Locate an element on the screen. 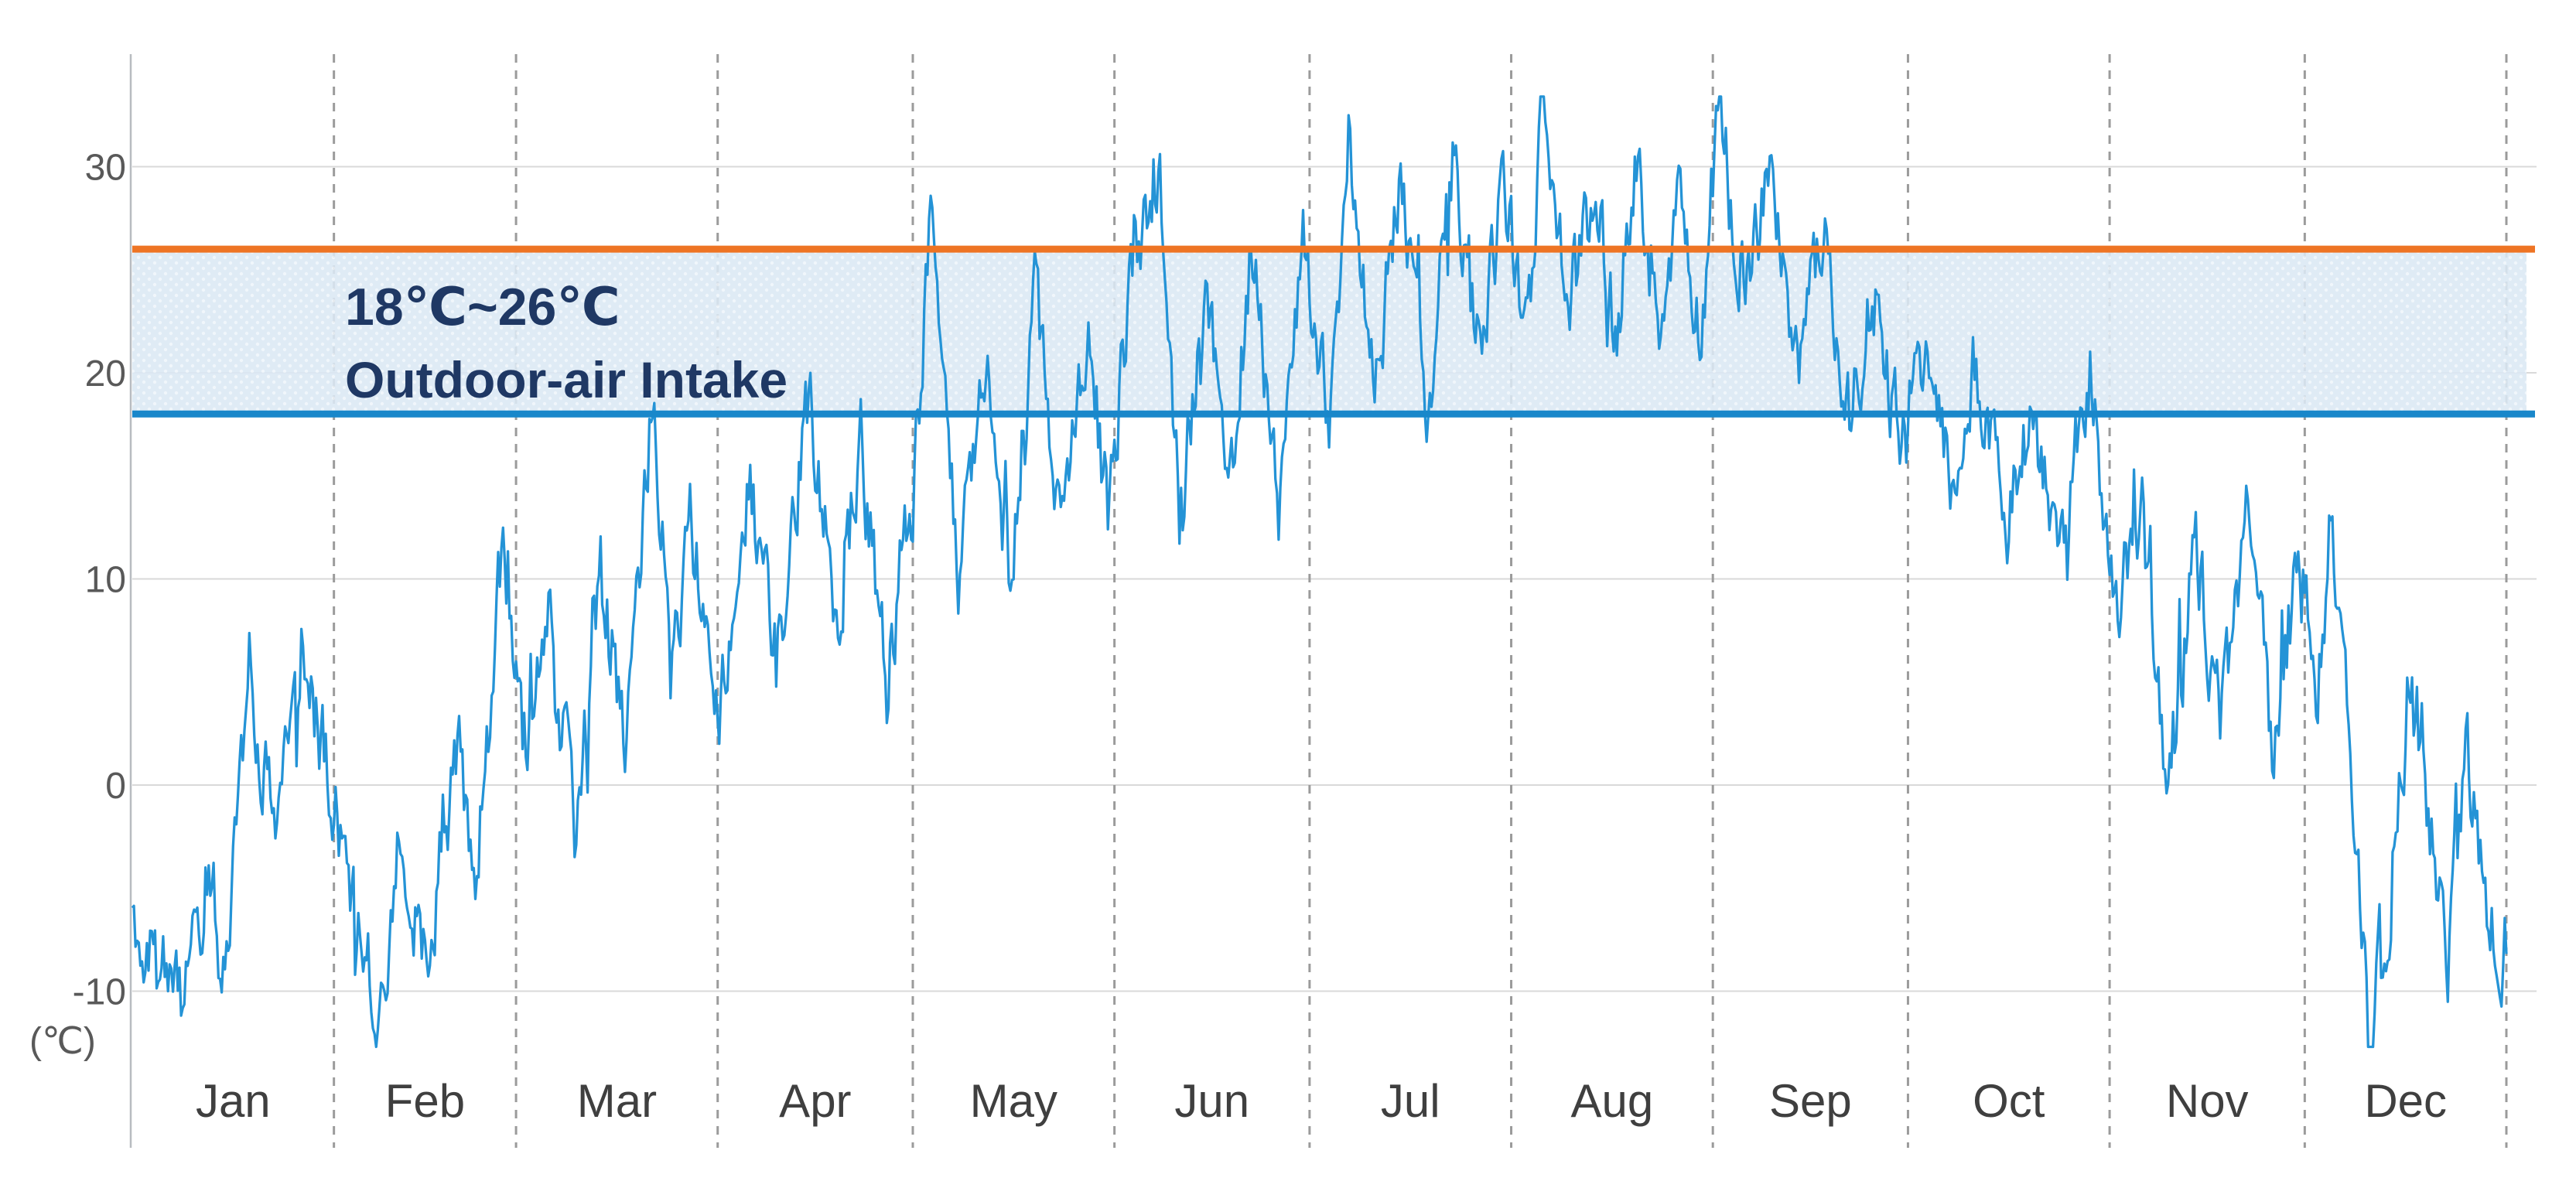 This screenshot has width=2576, height=1188. month-label-aug: Aug is located at coordinates (1611, 1101).